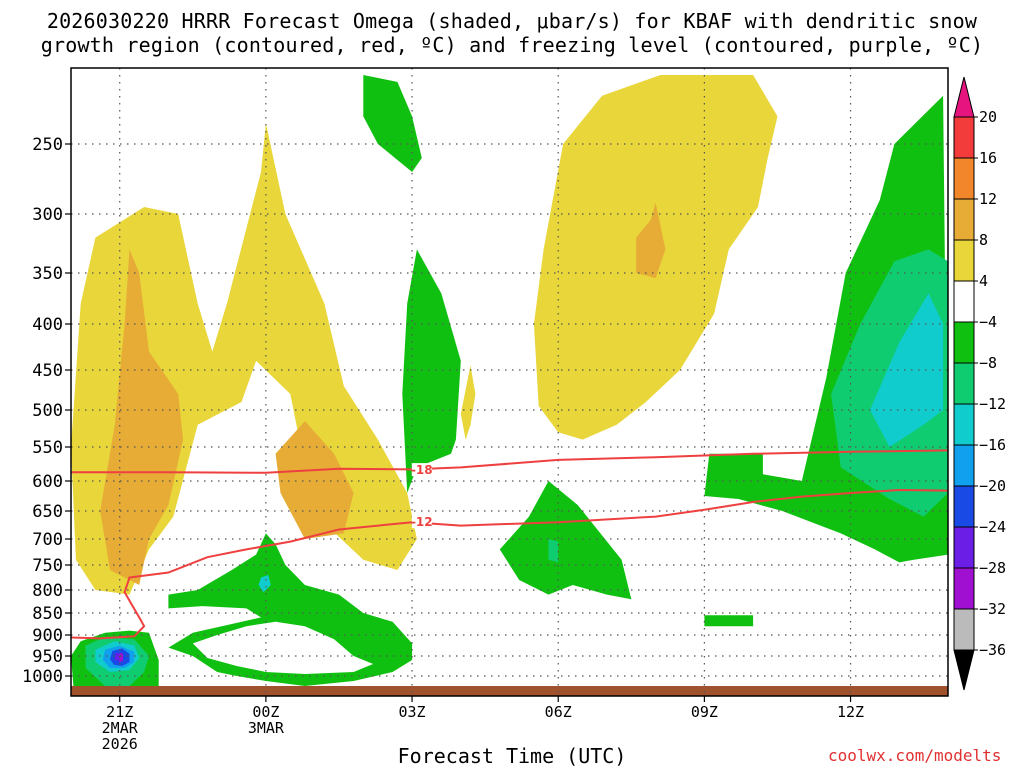 This screenshot has height=768, width=1024. Describe the element at coordinates (120, 728) in the screenshot. I see `x-tick-label: 2MAR` at that location.